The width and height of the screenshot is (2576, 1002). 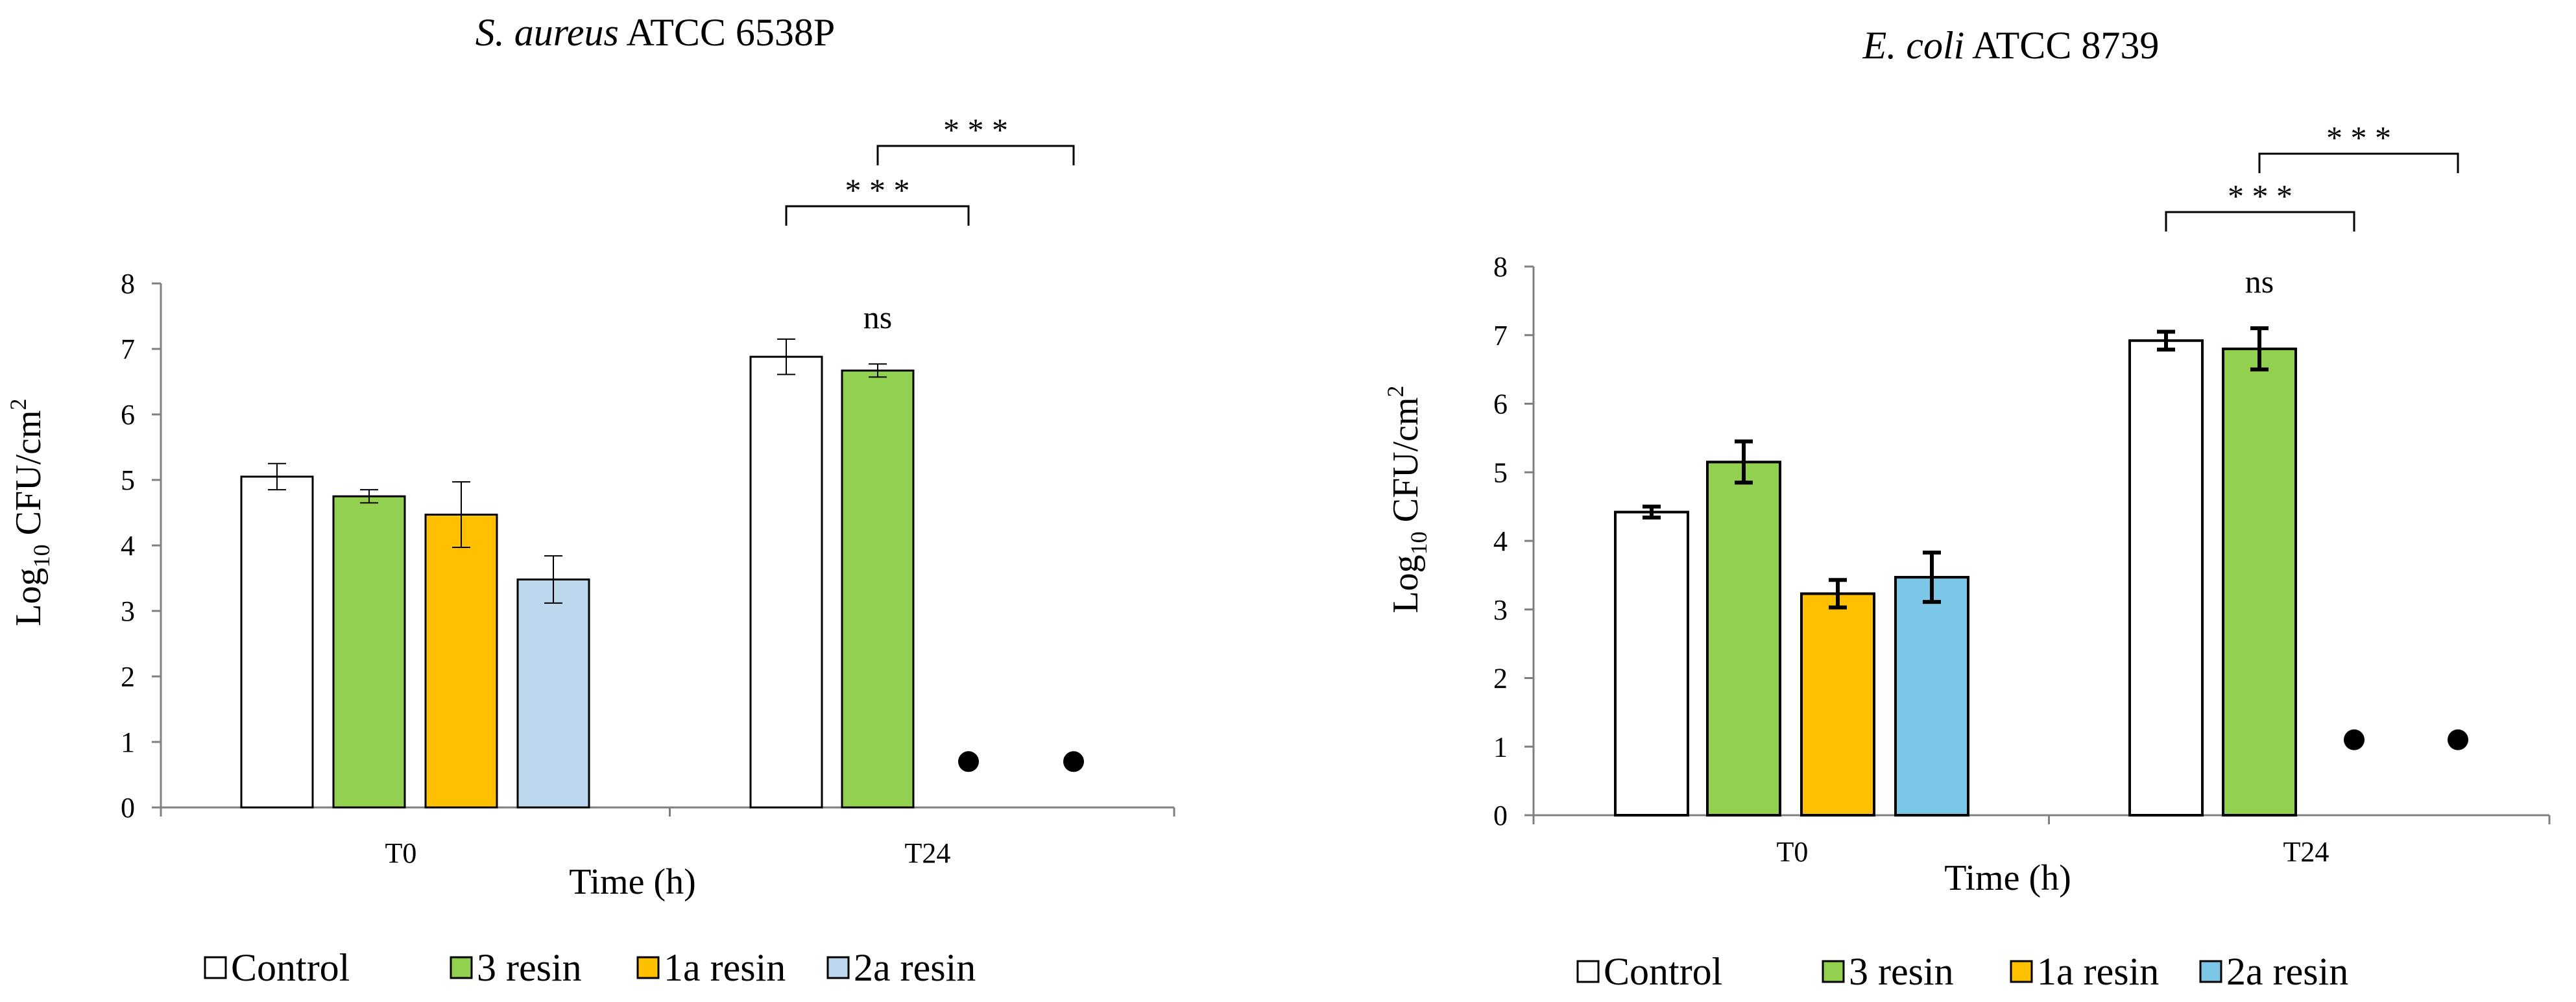 I want to click on title-italic: S. aureus, so click(x=547, y=32).